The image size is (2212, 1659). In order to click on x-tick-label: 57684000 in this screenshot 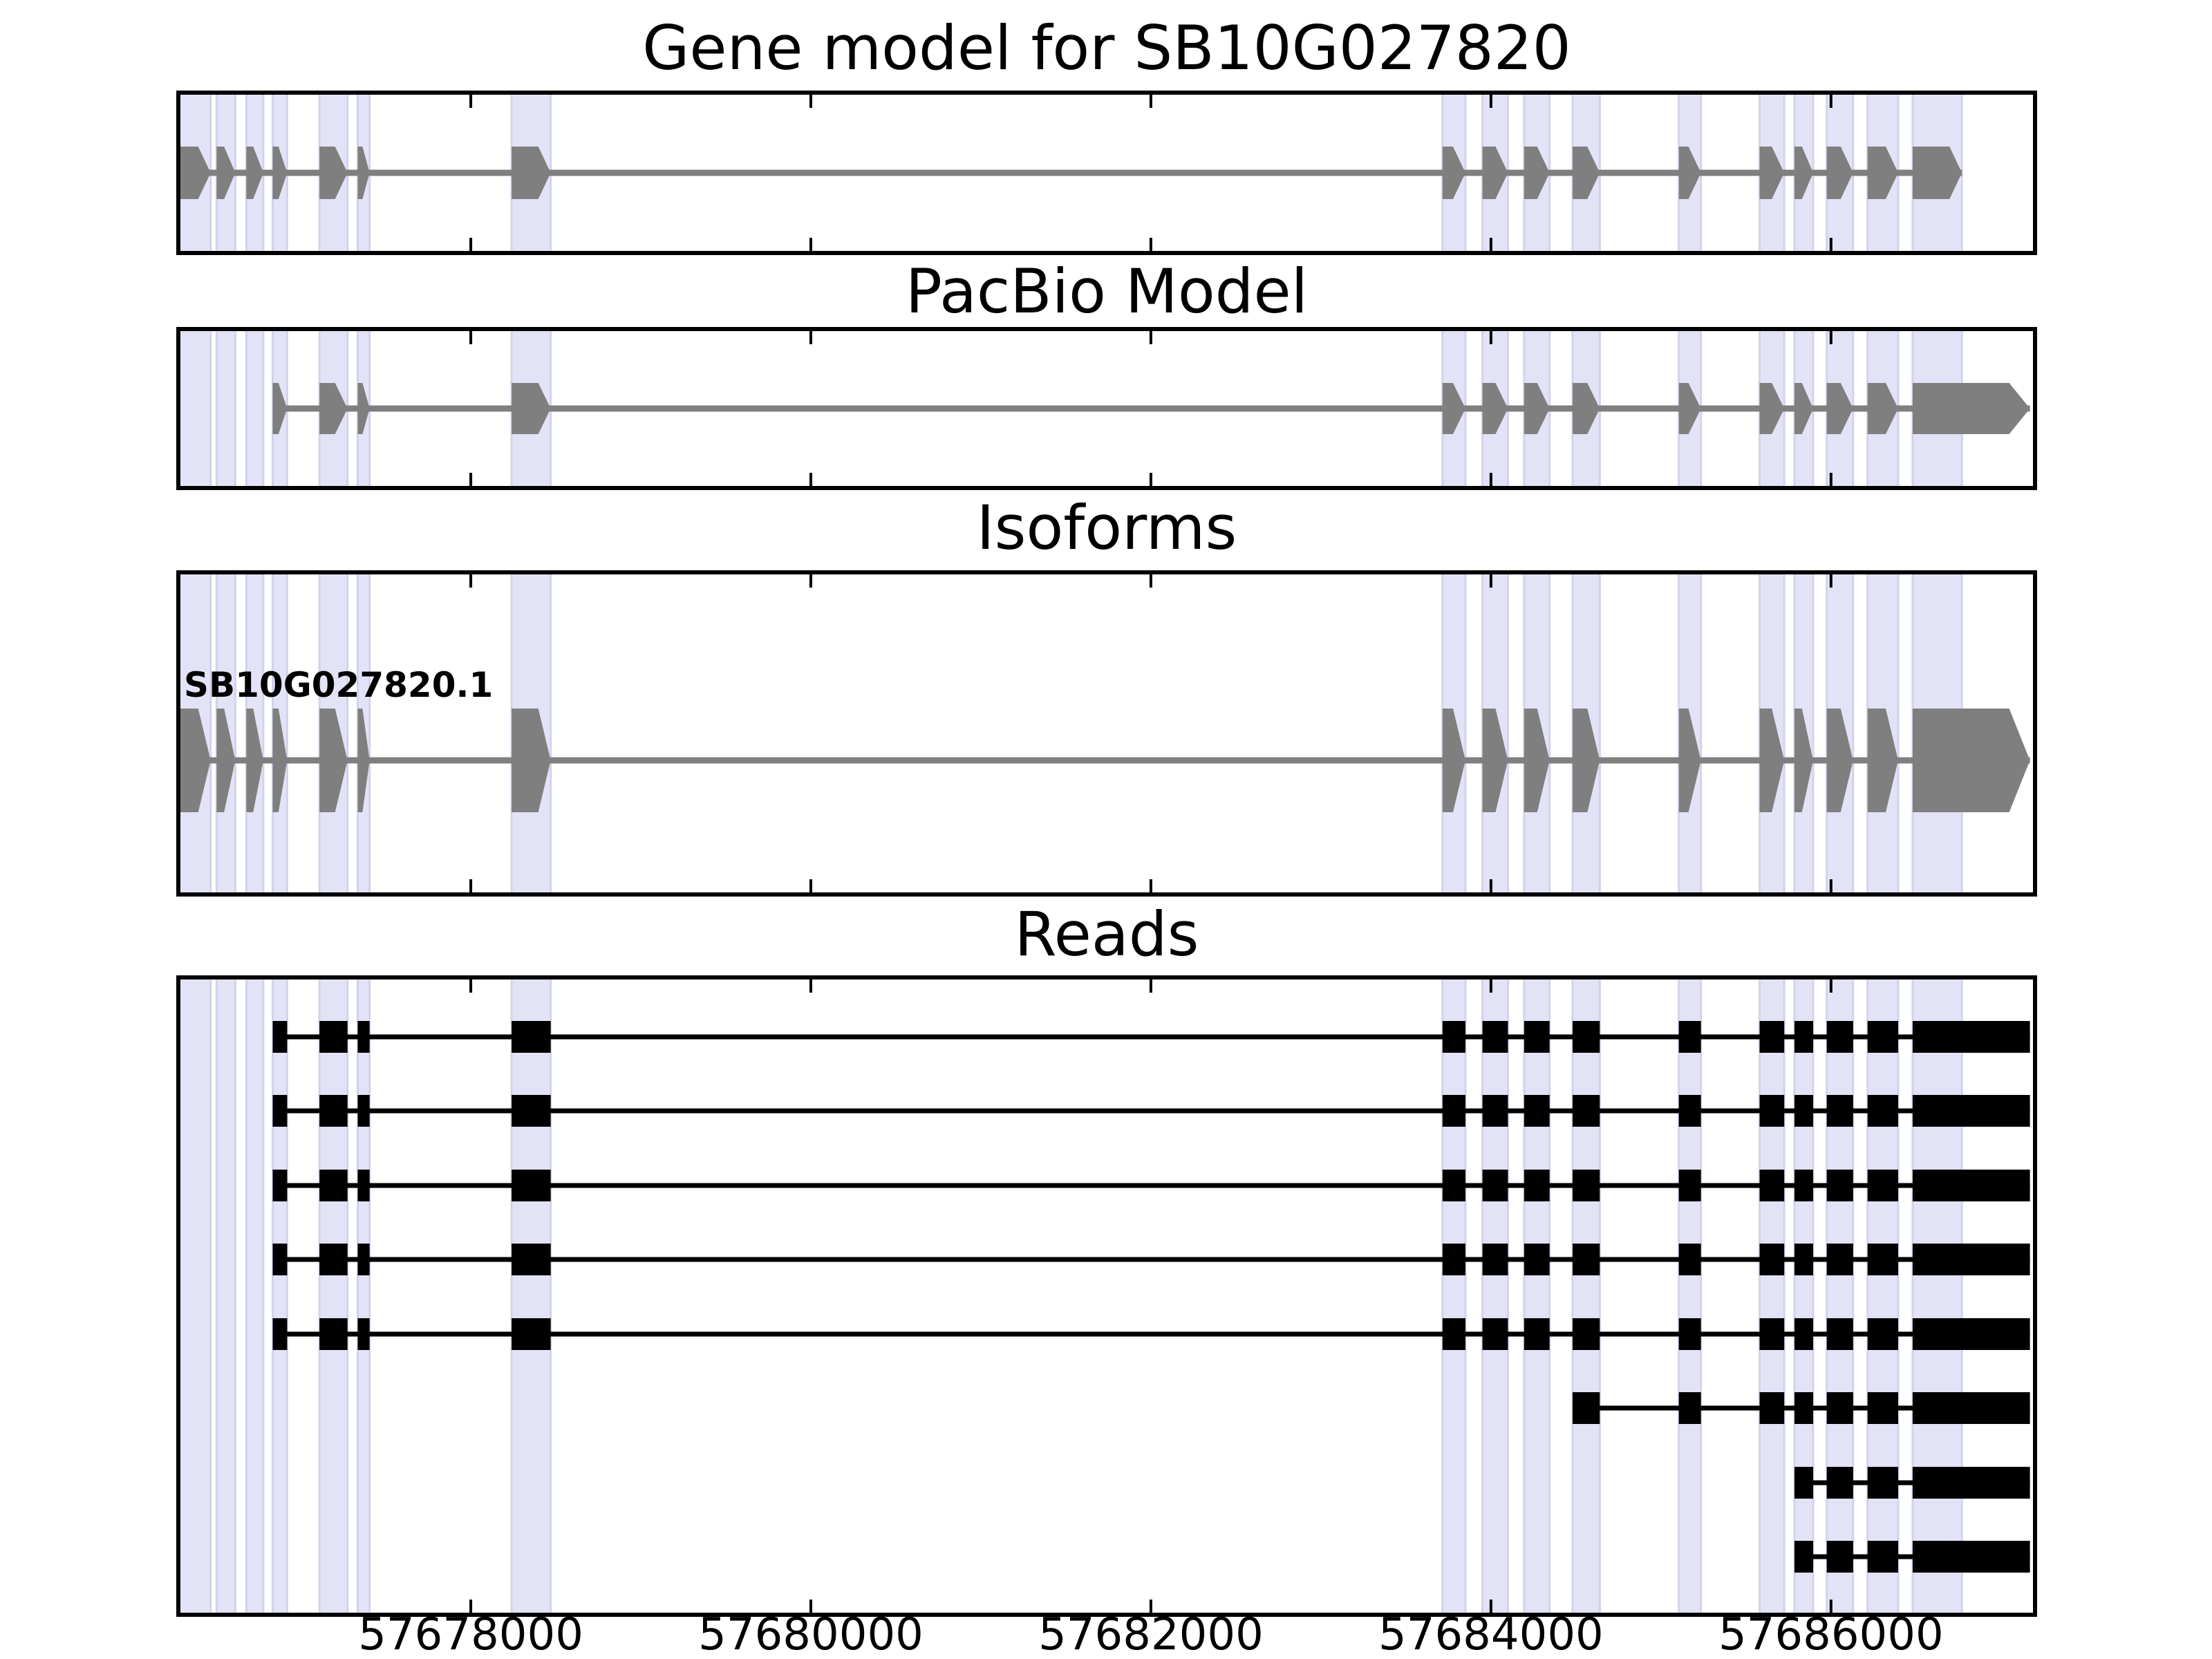, I will do `click(1491, 1634)`.